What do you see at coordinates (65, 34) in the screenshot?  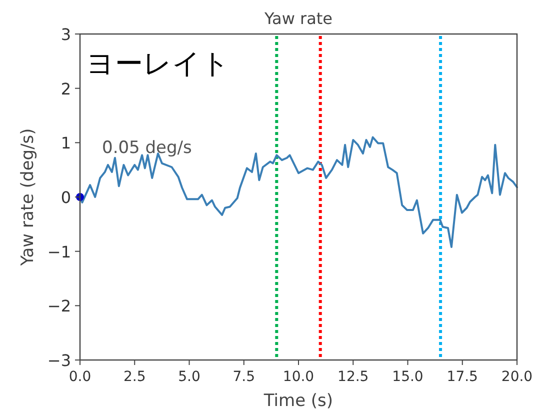 I see `y-tick-label: 3` at bounding box center [65, 34].